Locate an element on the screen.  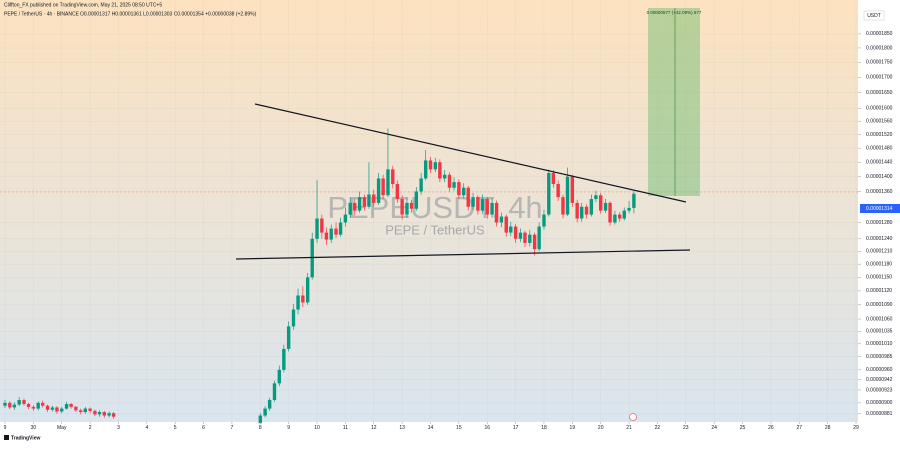
currency-box is located at coordinates (874, 15).